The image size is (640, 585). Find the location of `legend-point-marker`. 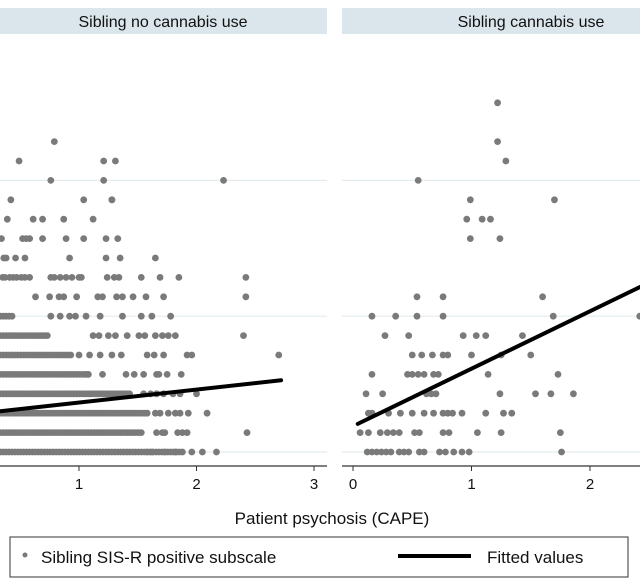

legend-point-marker is located at coordinates (25, 555).